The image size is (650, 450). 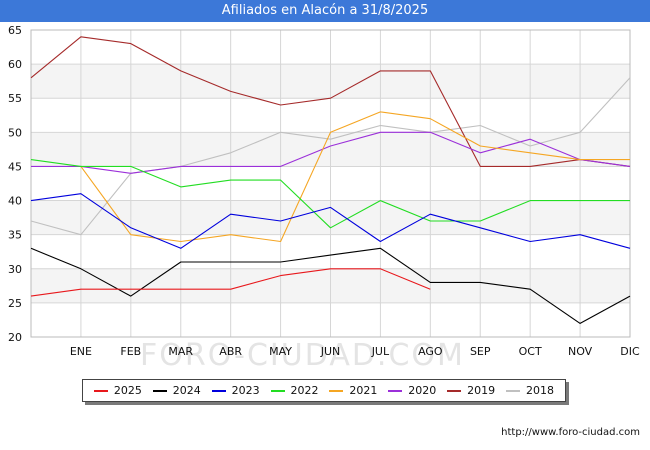 I want to click on x-tick-label: SEP, so click(x=480, y=351).